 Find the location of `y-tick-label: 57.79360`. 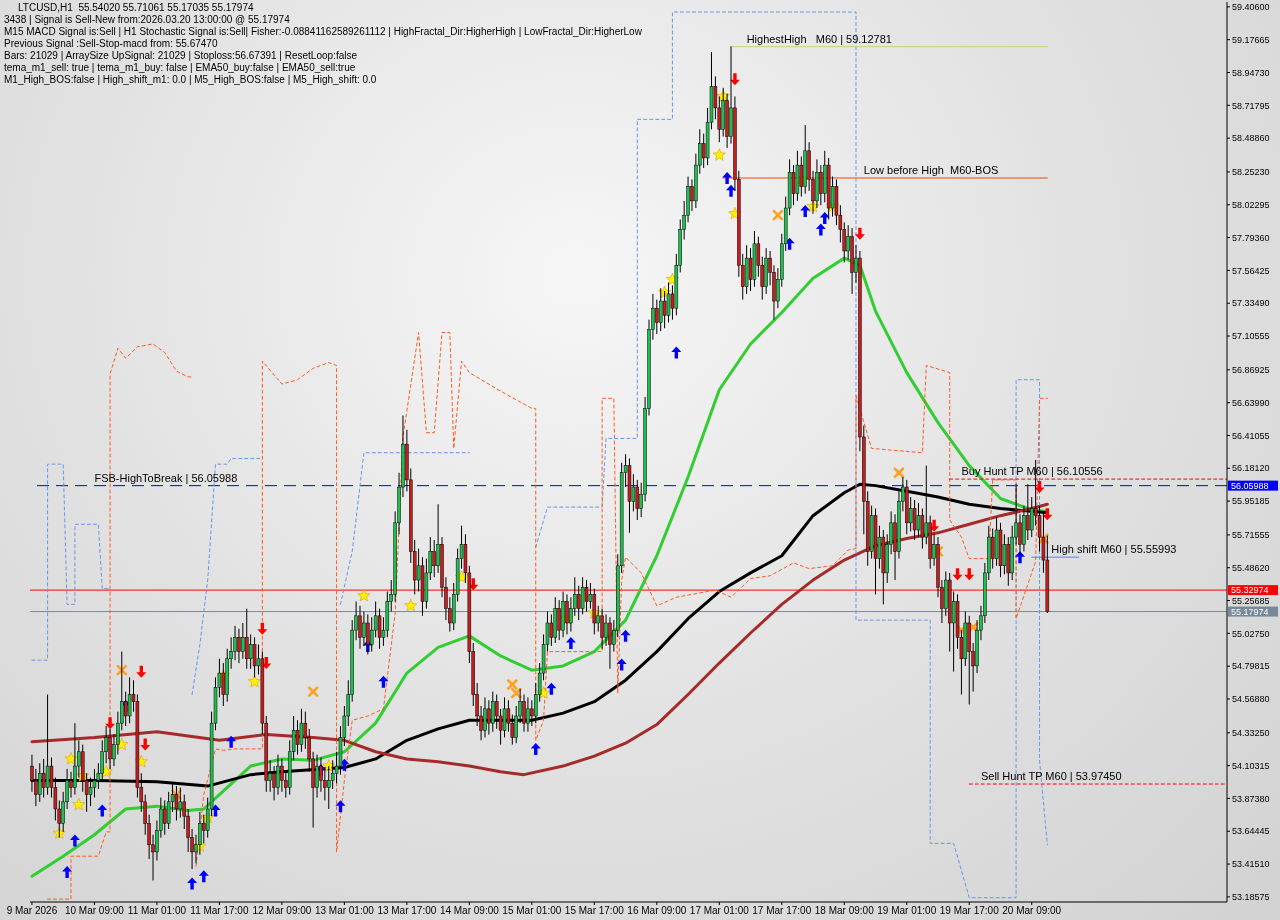

y-tick-label: 57.79360 is located at coordinates (1251, 237).